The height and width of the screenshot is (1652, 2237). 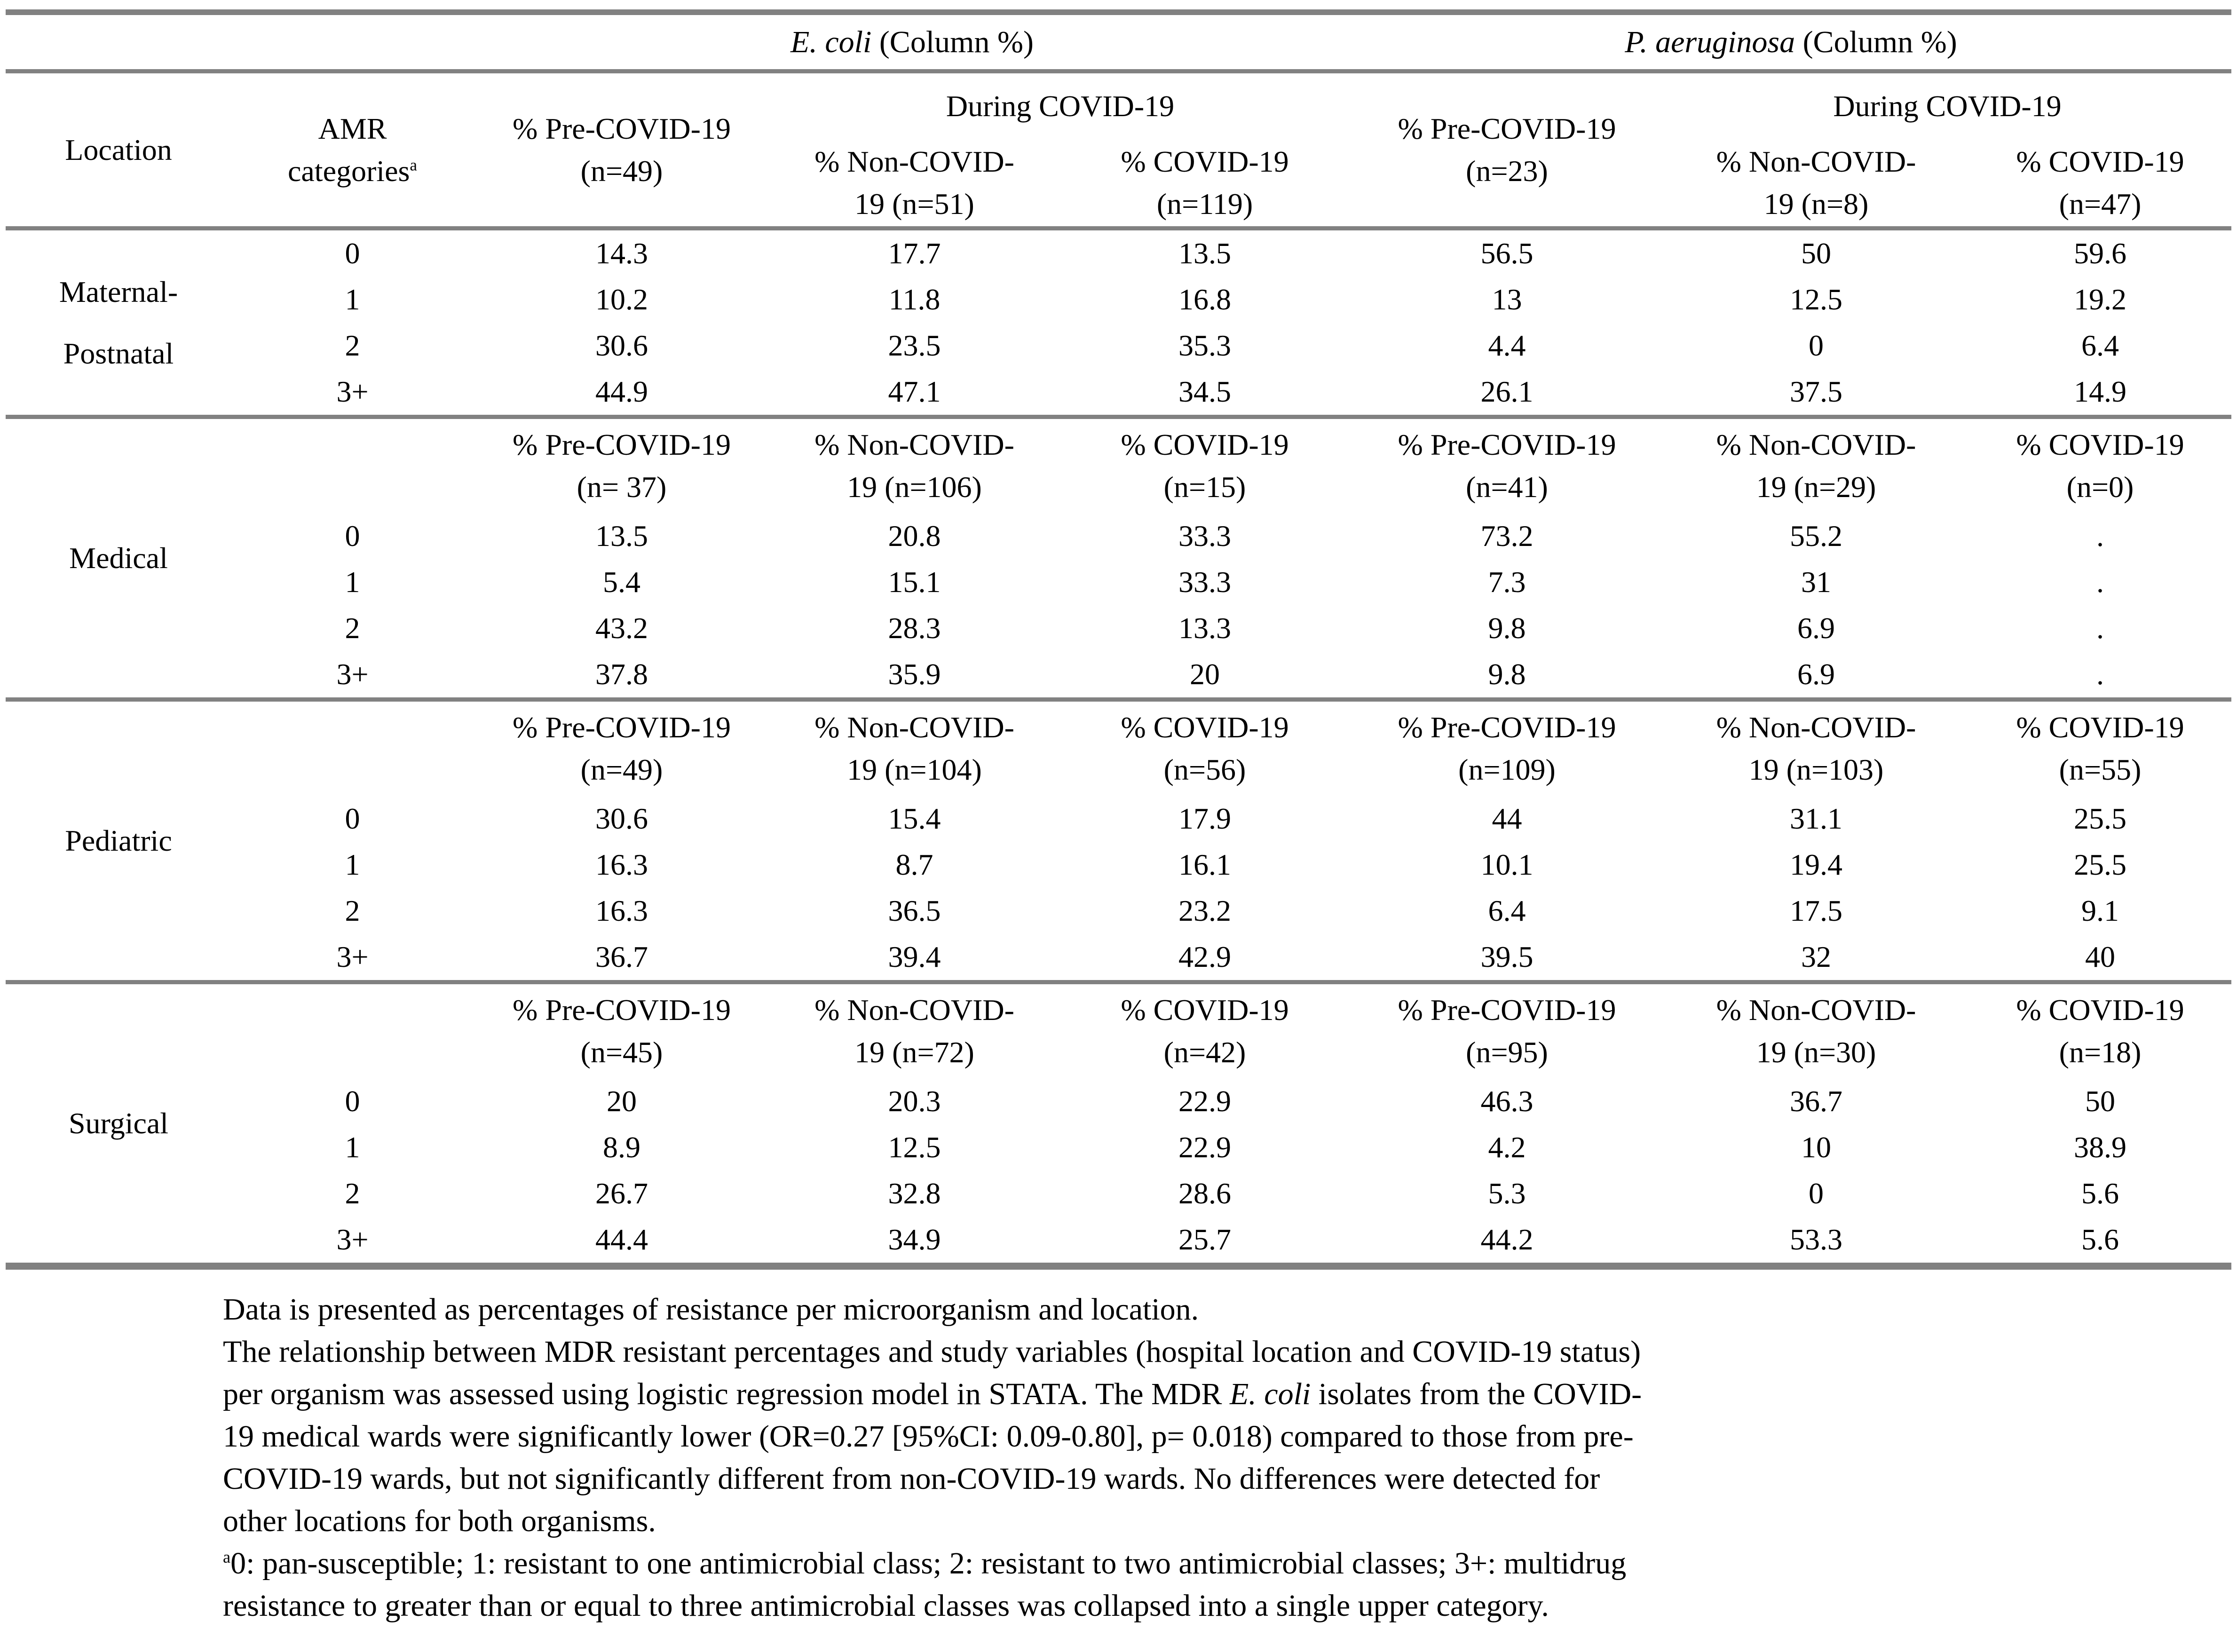 I want to click on subheader-ecoli-precovid: % Pre-COVID-19 (n= 37), so click(x=622, y=464).